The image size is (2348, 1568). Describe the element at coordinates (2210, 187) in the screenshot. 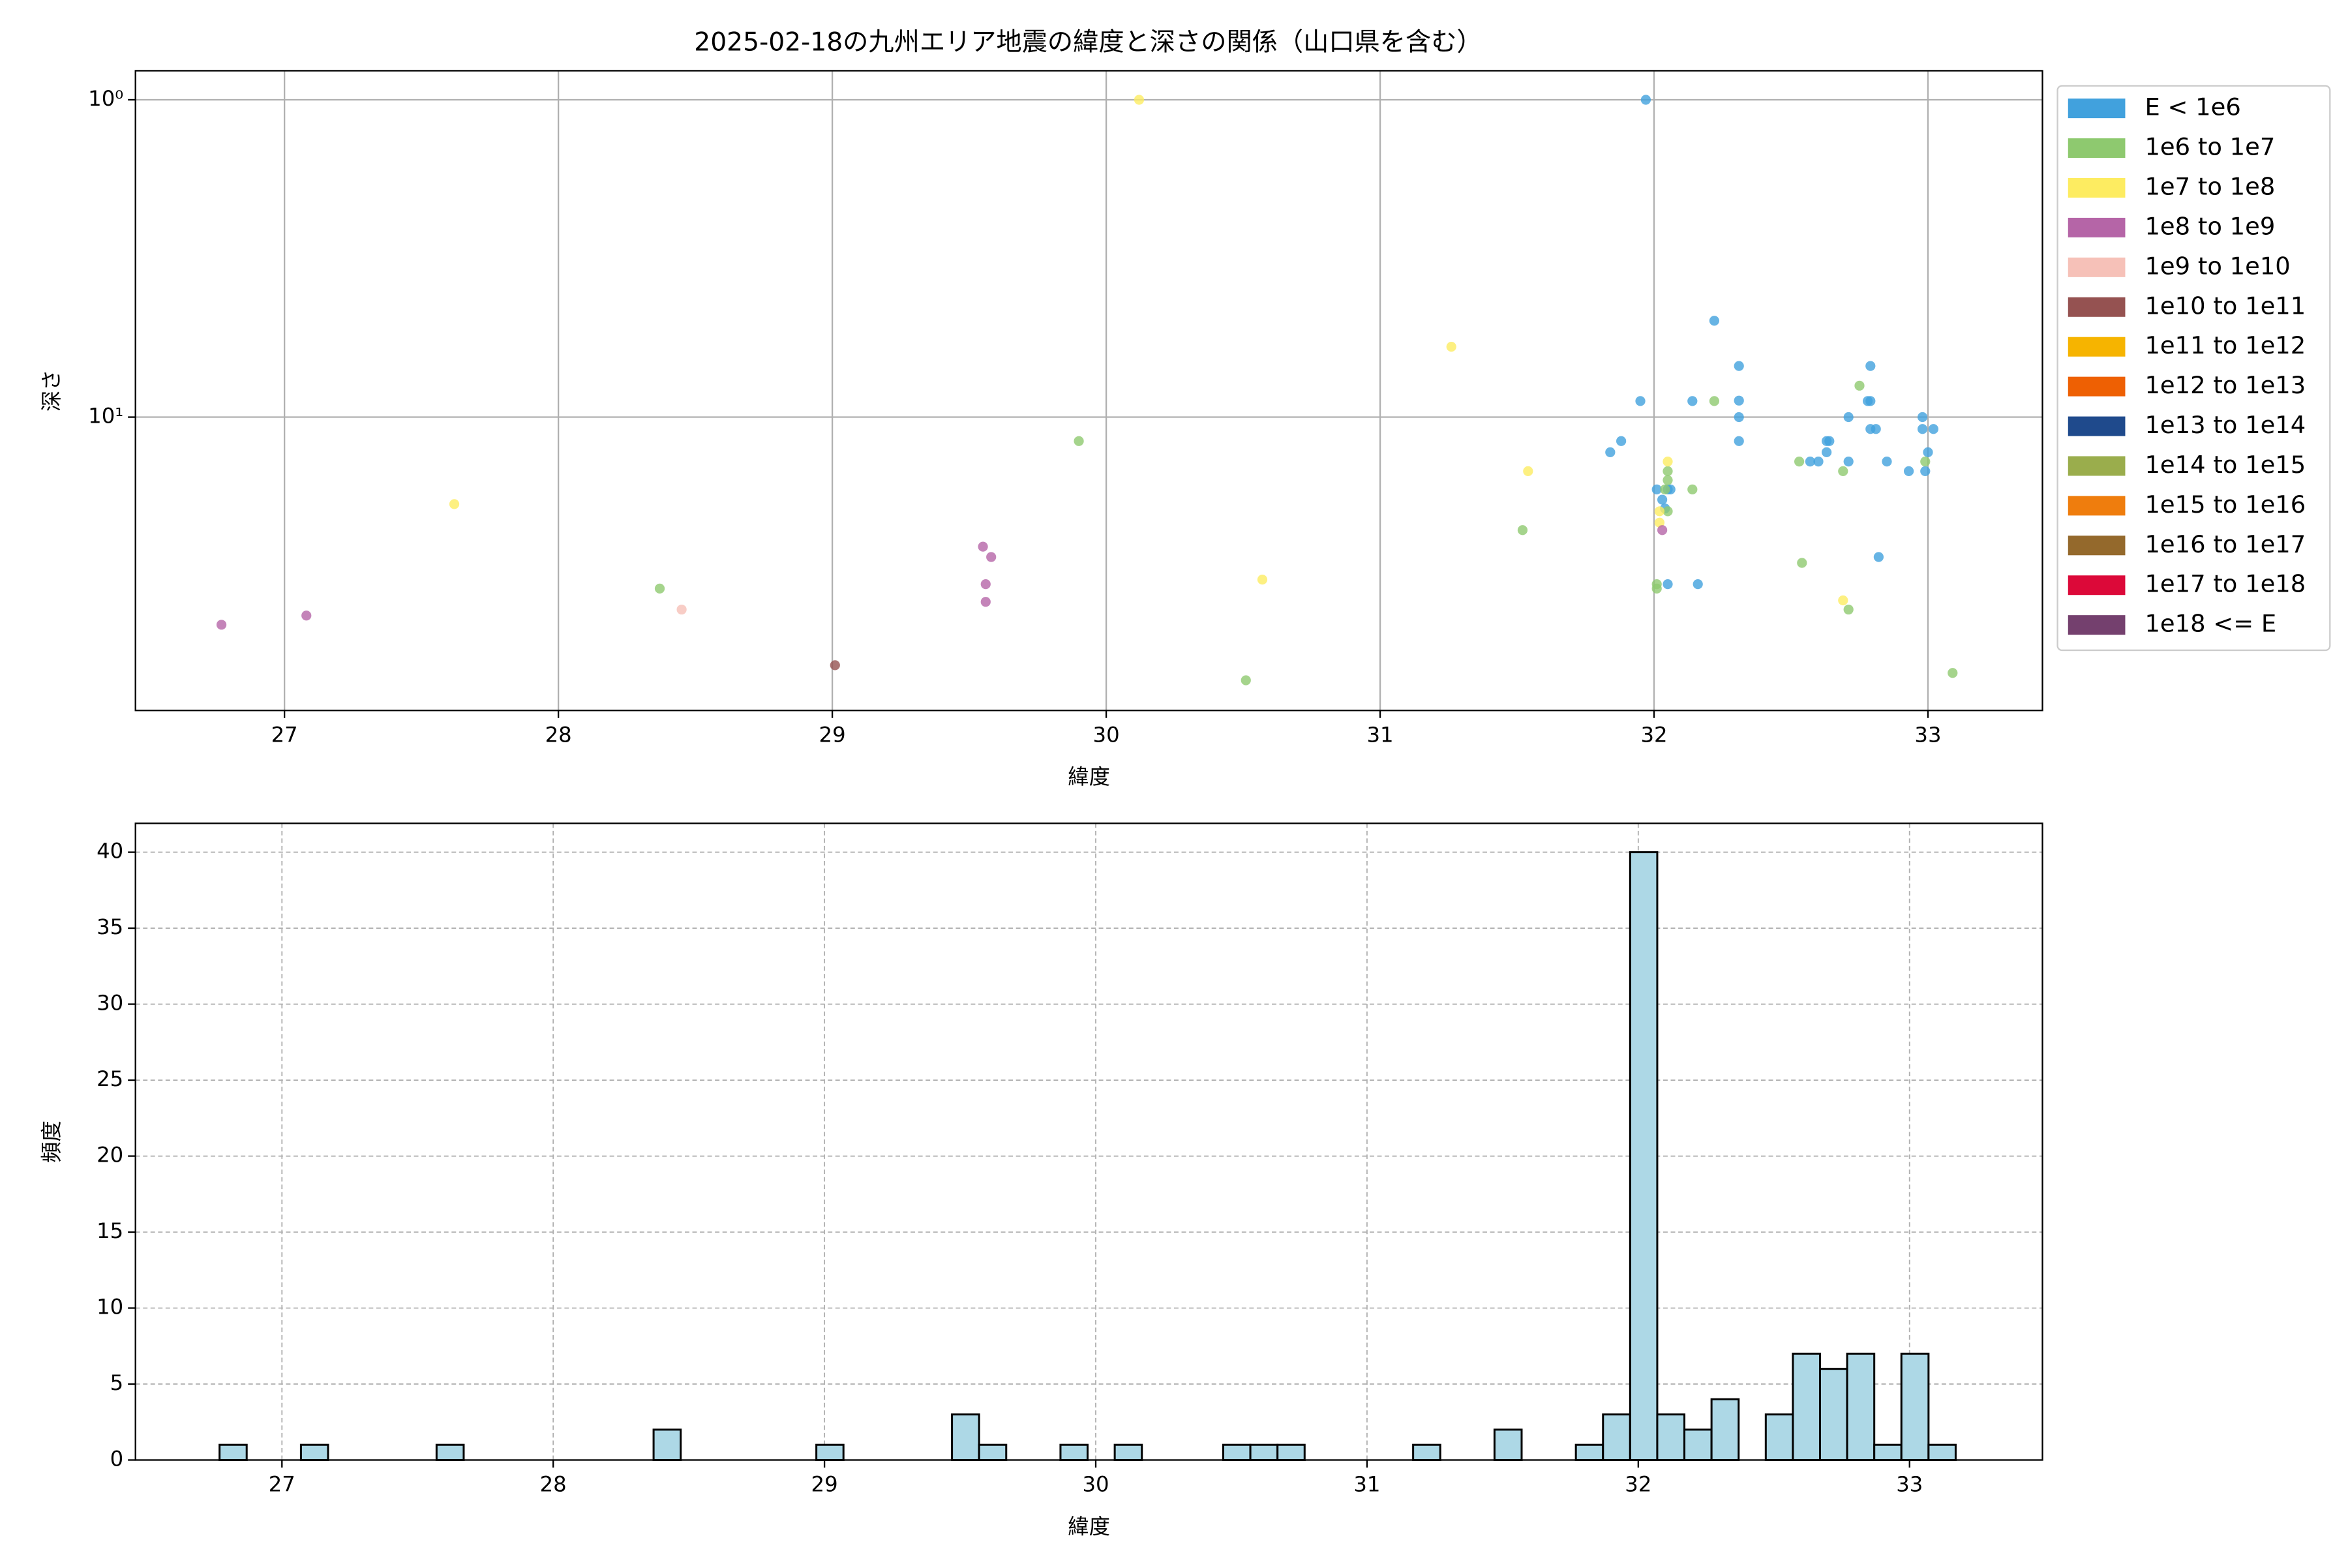

I see `legend-label: 1e7 to 1e8` at that location.